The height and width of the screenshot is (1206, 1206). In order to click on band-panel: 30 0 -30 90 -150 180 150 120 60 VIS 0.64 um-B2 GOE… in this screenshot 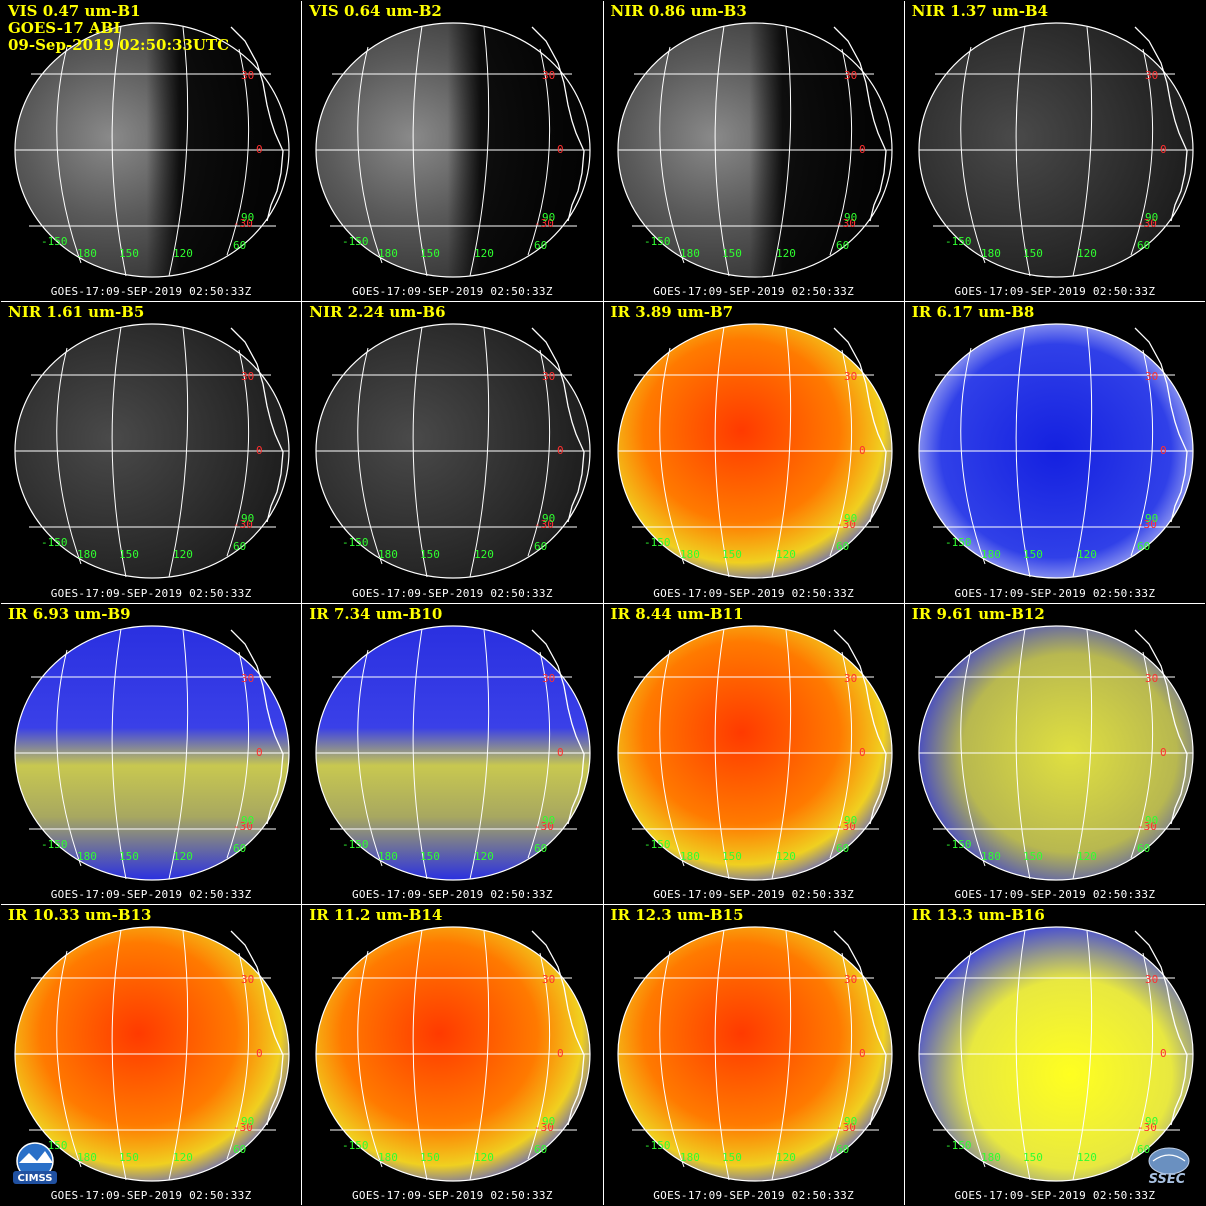, I will do `click(452, 151)`.